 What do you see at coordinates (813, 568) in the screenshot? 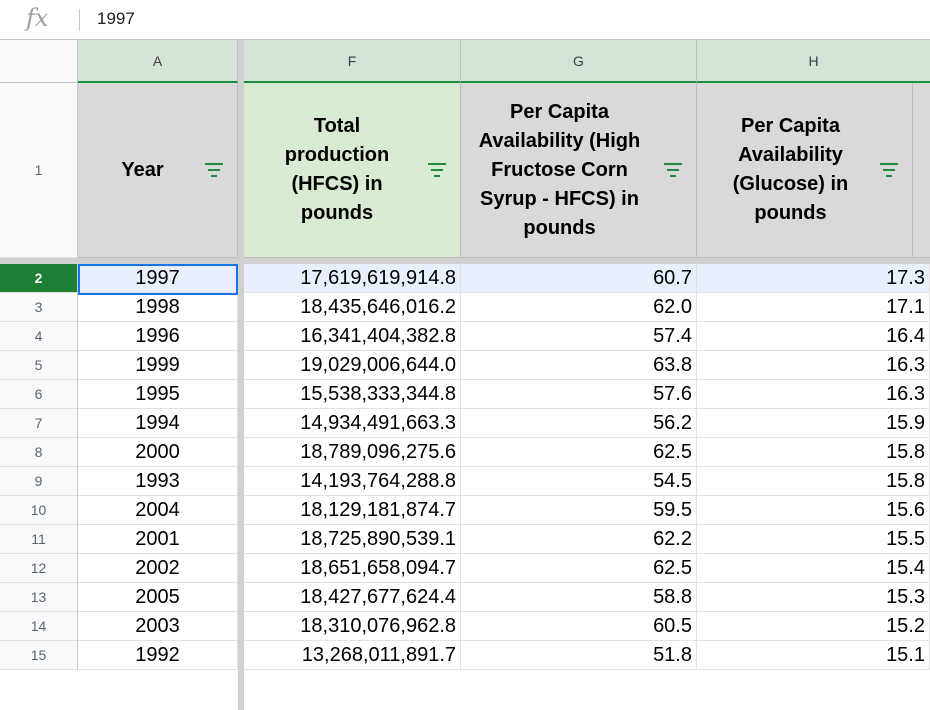
I see `cell-per-capita-glucose: 15.4` at bounding box center [813, 568].